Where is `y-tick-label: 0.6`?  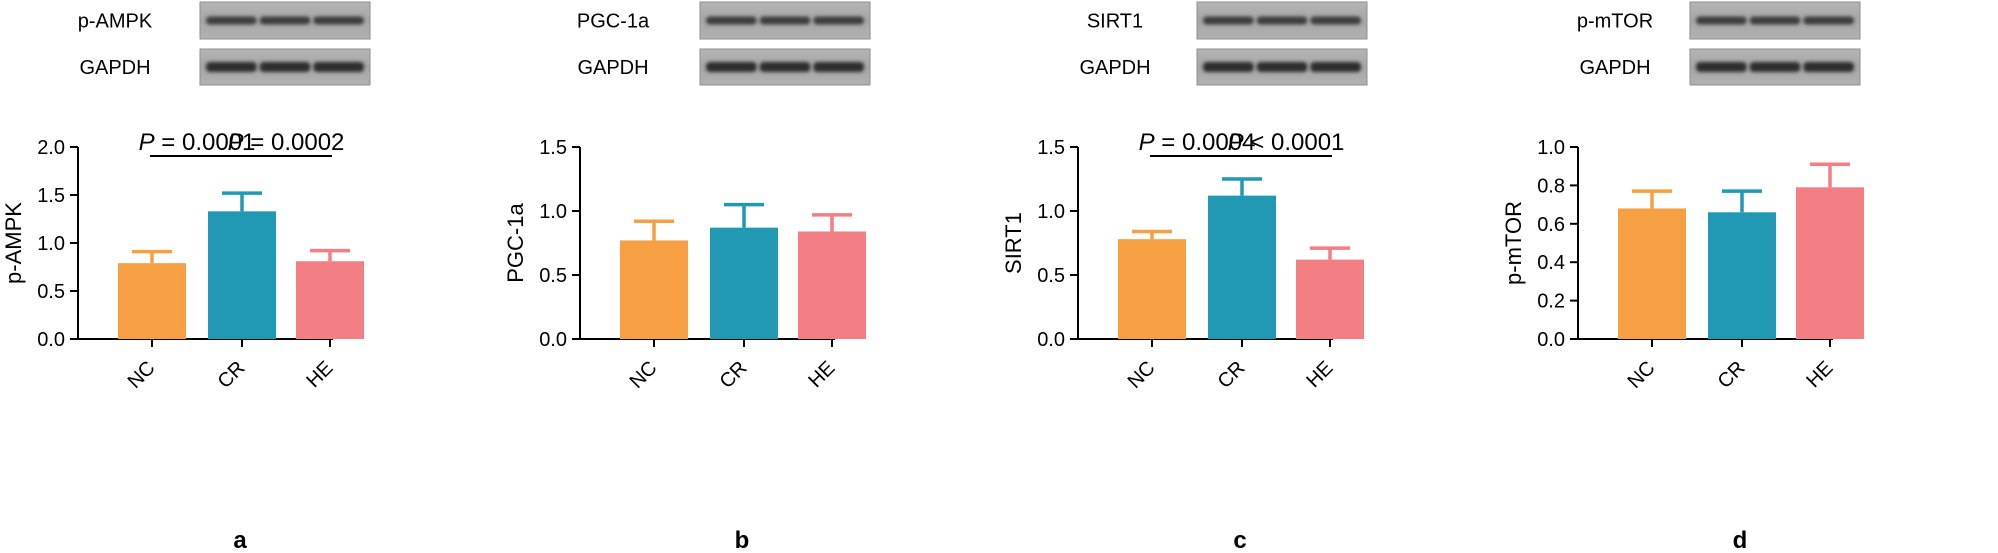
y-tick-label: 0.6 is located at coordinates (1551, 225).